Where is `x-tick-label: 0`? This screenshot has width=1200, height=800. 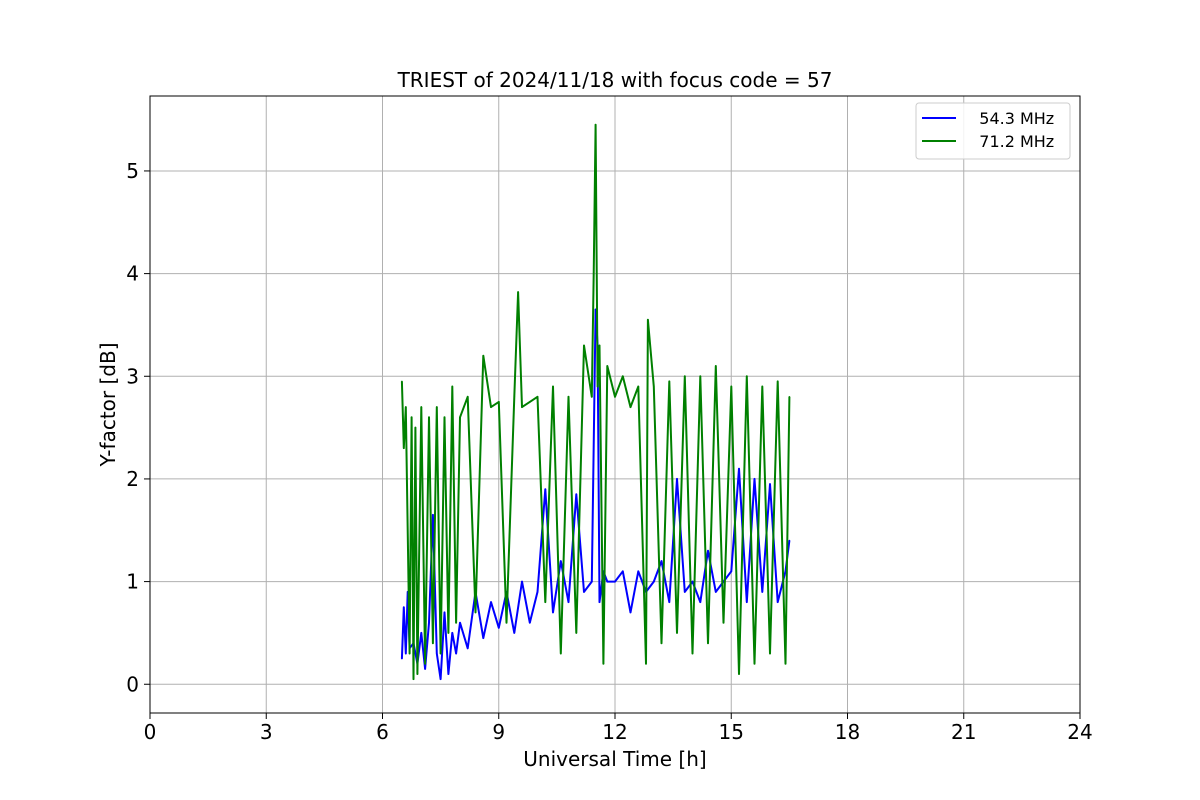 x-tick-label: 0 is located at coordinates (150, 732).